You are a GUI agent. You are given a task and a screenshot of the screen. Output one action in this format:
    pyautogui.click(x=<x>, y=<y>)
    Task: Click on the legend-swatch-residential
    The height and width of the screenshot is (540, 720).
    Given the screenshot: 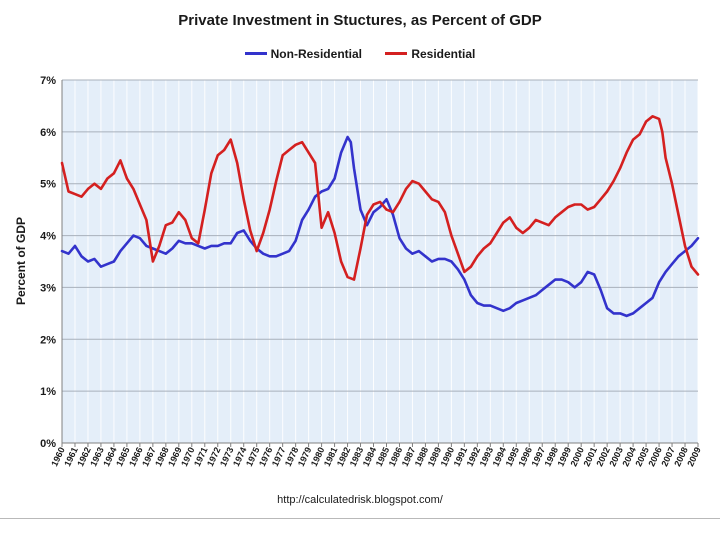 What is the action you would take?
    pyautogui.click(x=396, y=53)
    